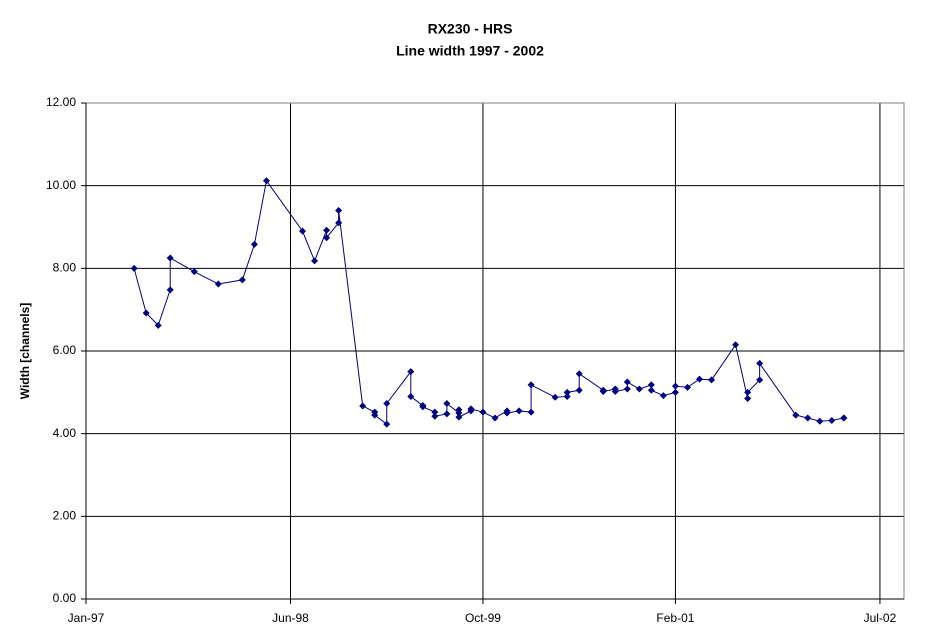 This screenshot has width=941, height=642. What do you see at coordinates (86, 618) in the screenshot?
I see `x-tick-label: Jan-97` at bounding box center [86, 618].